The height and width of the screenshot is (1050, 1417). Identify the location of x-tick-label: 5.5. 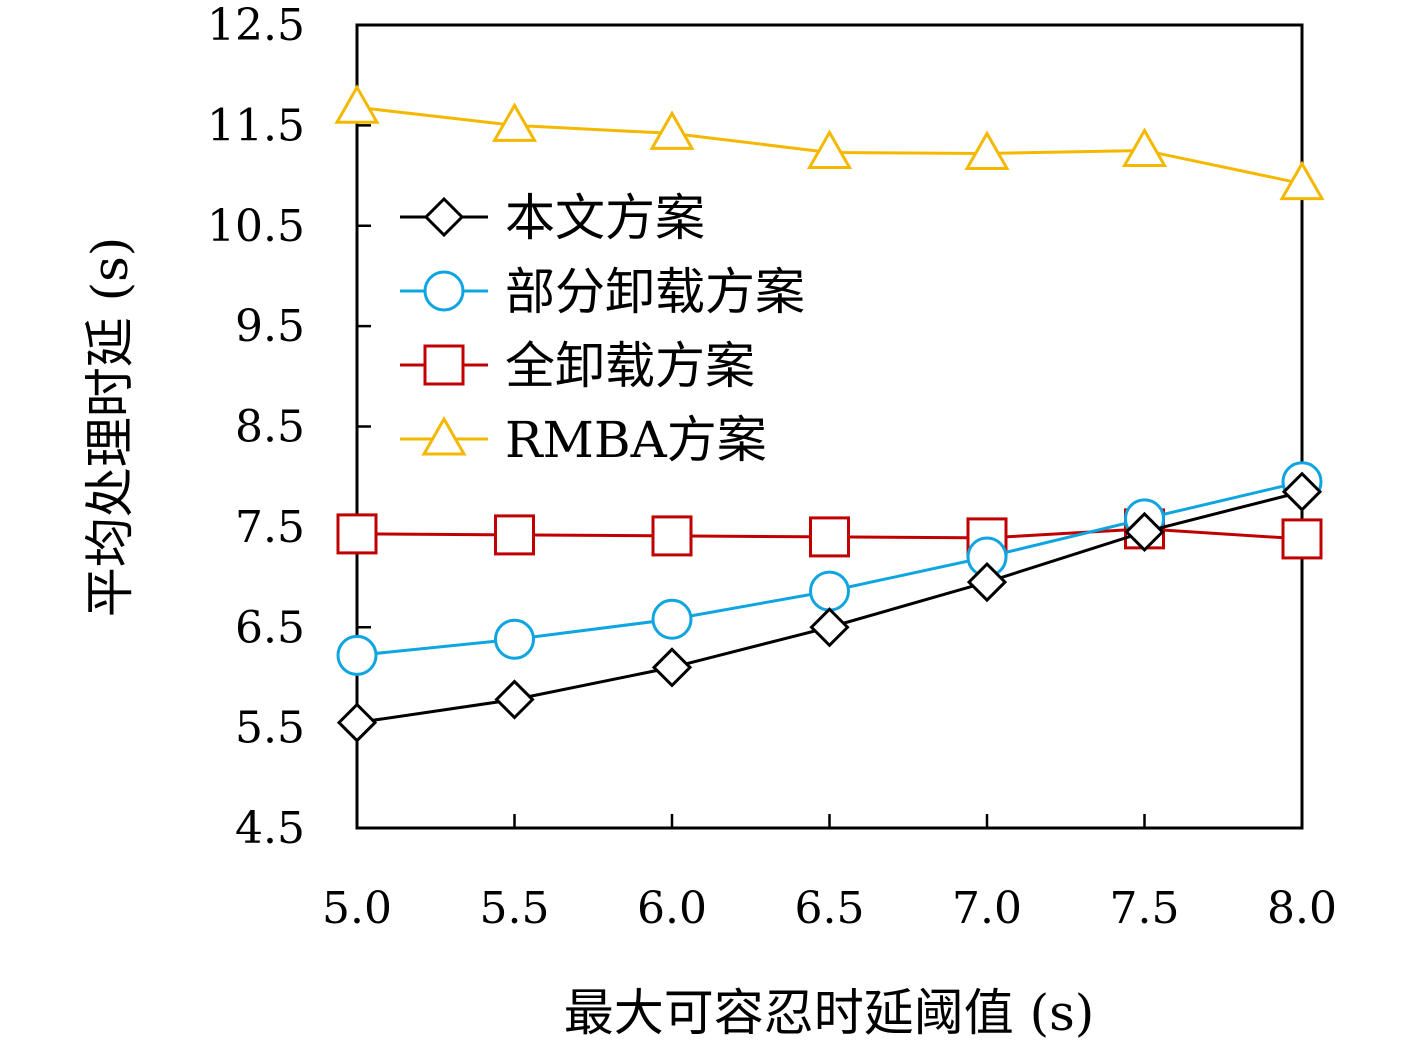
(515, 908).